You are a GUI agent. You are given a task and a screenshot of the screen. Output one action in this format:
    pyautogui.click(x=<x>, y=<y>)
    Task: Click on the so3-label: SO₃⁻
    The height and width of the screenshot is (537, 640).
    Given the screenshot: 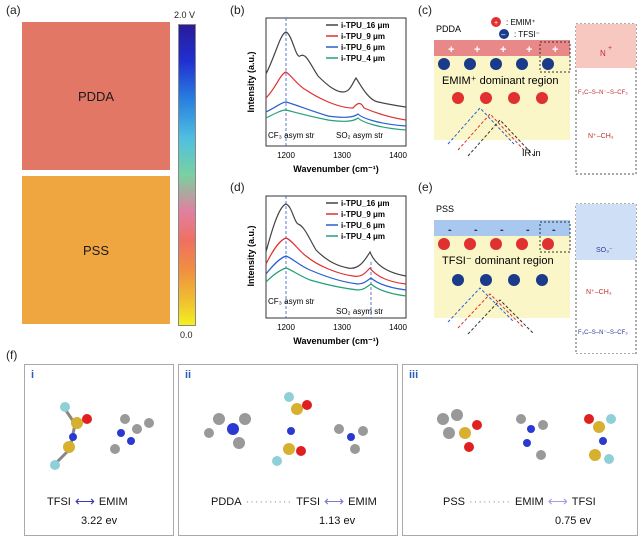 What is the action you would take?
    pyautogui.click(x=604, y=250)
    